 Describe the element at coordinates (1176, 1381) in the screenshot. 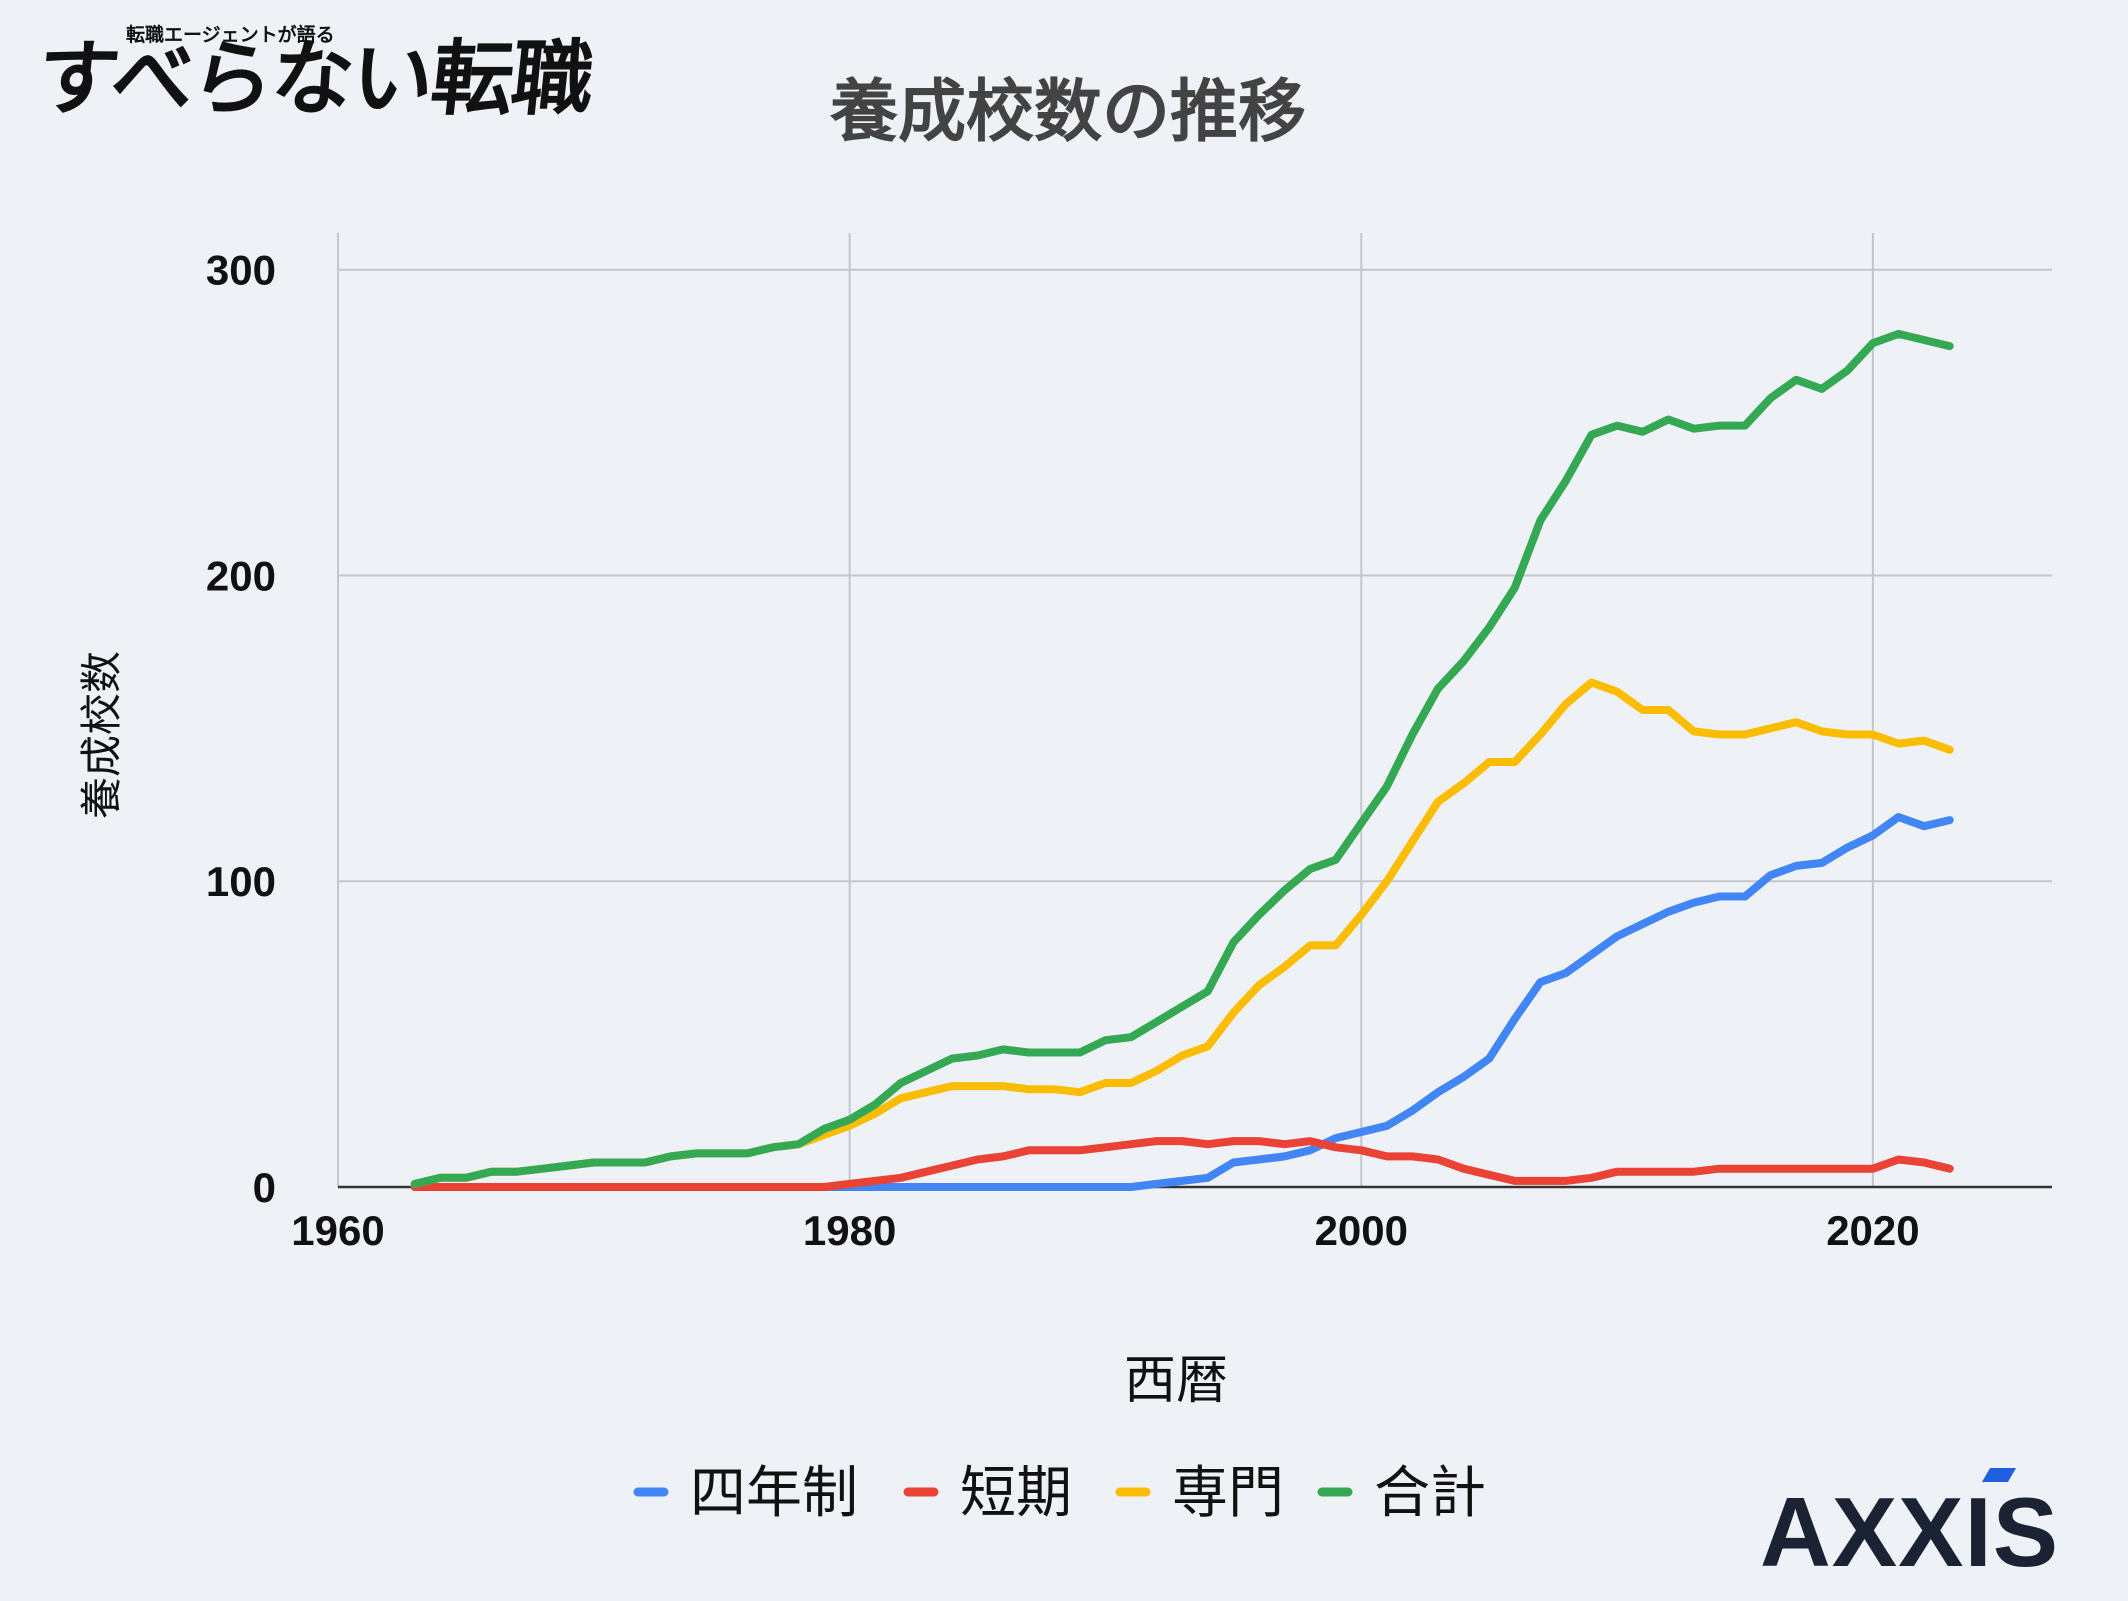

I see `x-axis-title: 西暦` at that location.